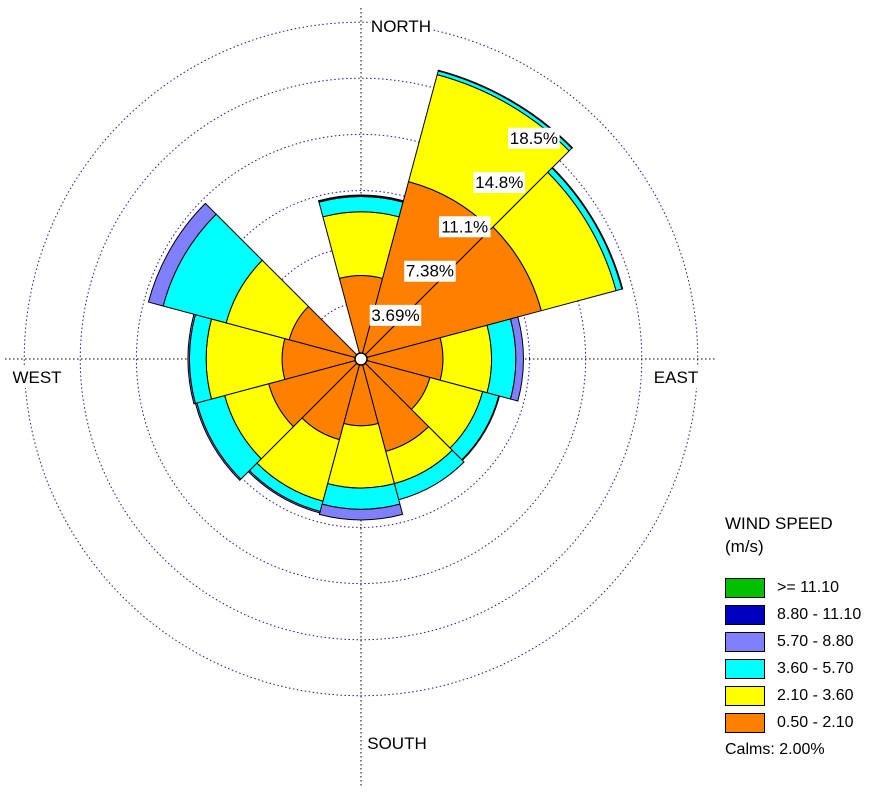  What do you see at coordinates (775, 749) in the screenshot?
I see `calms-label: Calms: 2.00%` at bounding box center [775, 749].